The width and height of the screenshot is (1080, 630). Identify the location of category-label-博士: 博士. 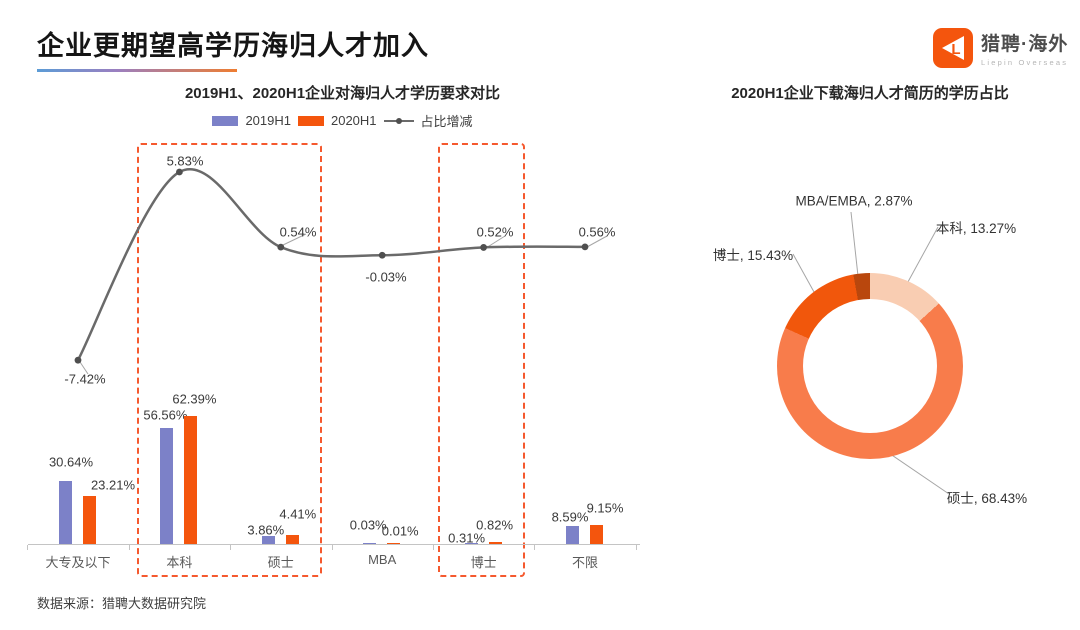
(483, 562).